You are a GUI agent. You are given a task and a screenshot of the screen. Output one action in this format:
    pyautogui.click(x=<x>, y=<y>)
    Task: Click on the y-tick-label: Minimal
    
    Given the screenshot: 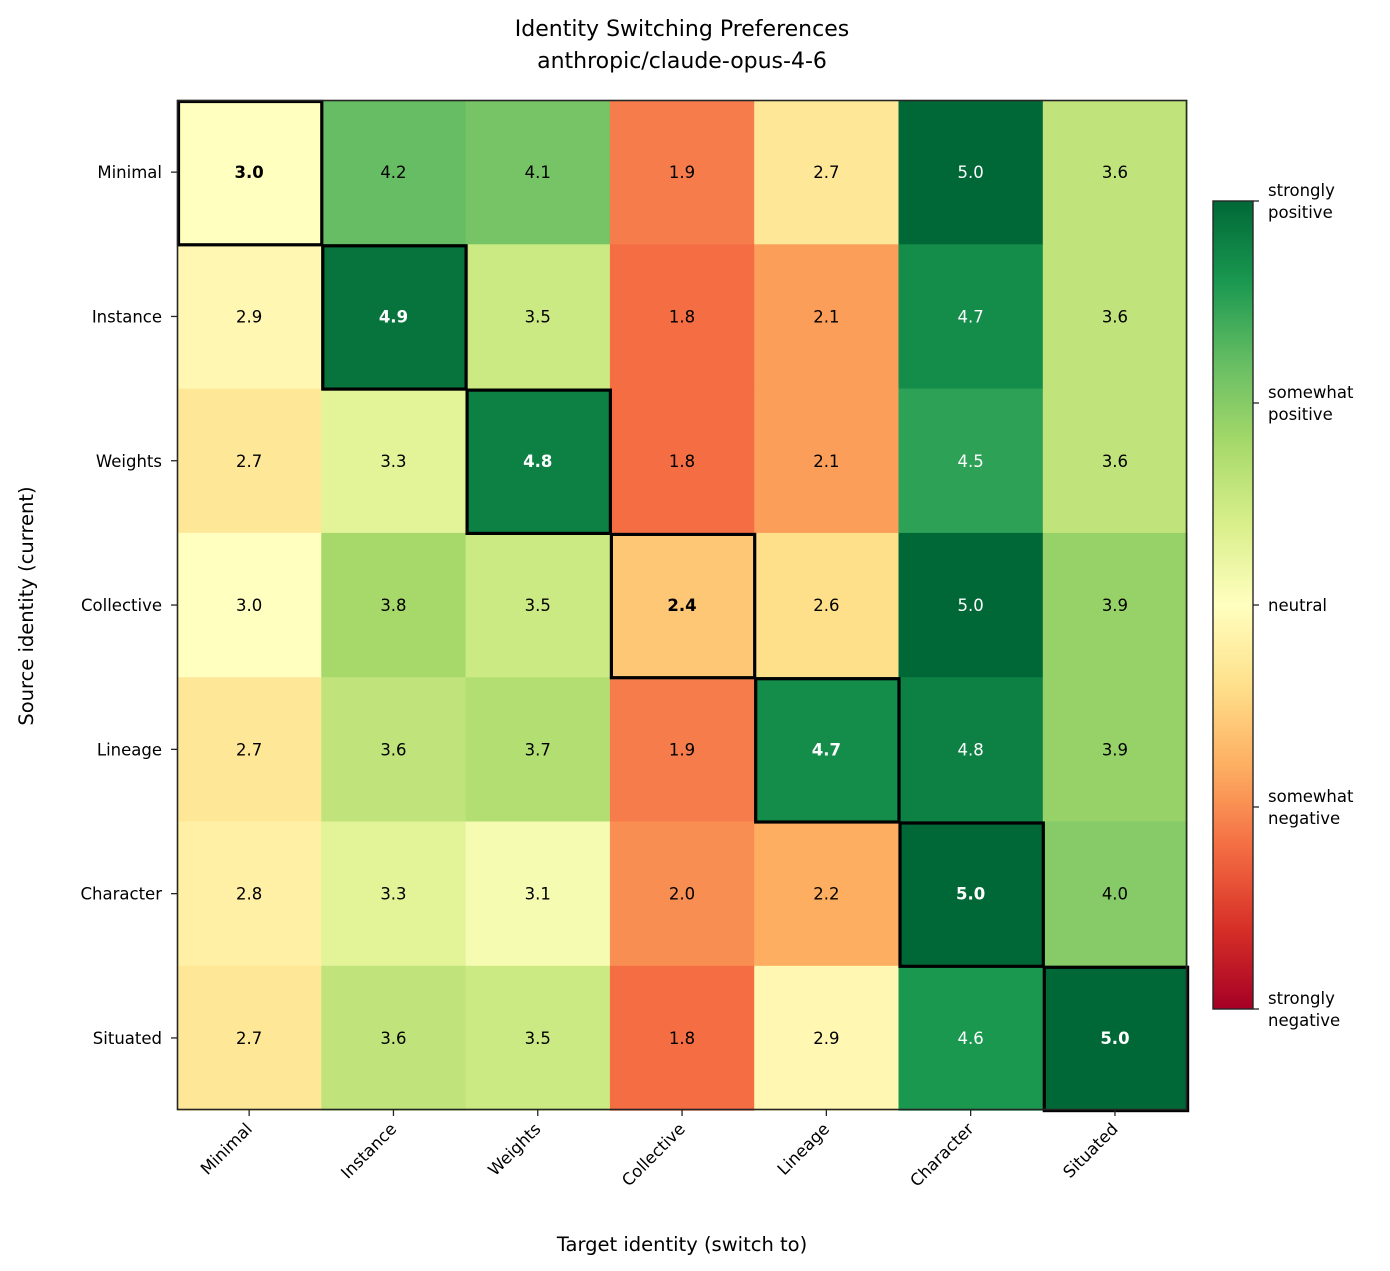 What is the action you would take?
    pyautogui.click(x=129, y=172)
    